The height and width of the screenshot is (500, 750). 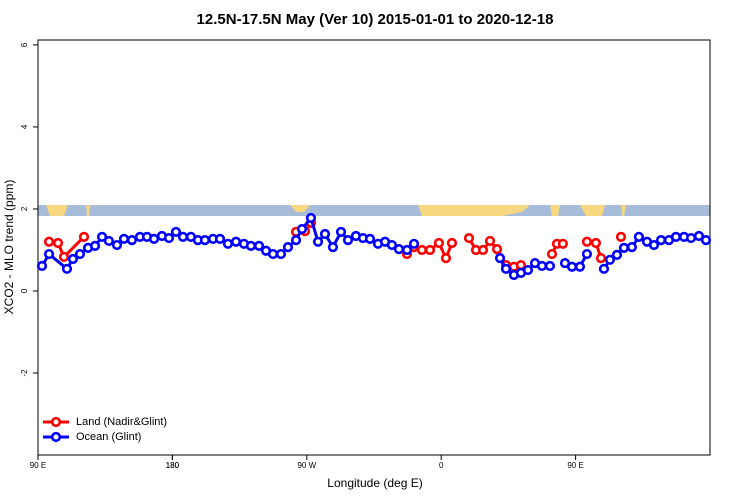 What do you see at coordinates (108, 437) in the screenshot?
I see `legend-label: Ocean (Glint)` at bounding box center [108, 437].